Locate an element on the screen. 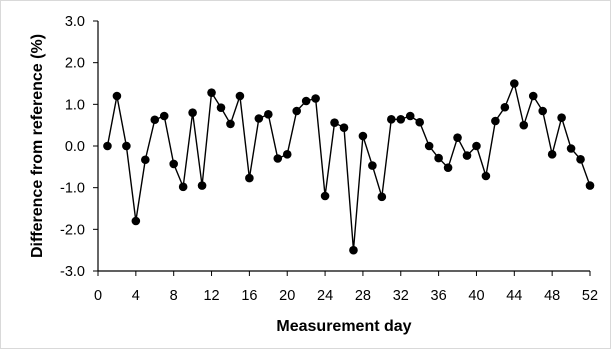 The width and height of the screenshot is (611, 349). y-tick-label: 2.0 is located at coordinates (75, 64).